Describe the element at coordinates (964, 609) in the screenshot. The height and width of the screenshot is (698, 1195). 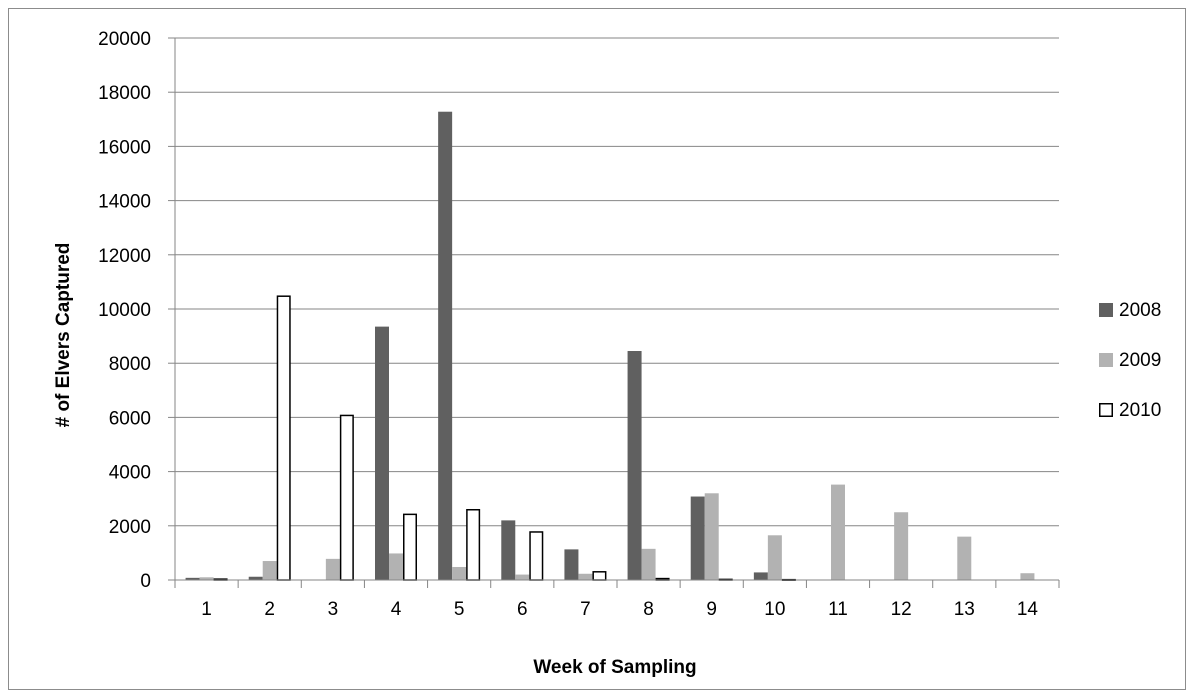
I see `x-tick-label: 13` at that location.